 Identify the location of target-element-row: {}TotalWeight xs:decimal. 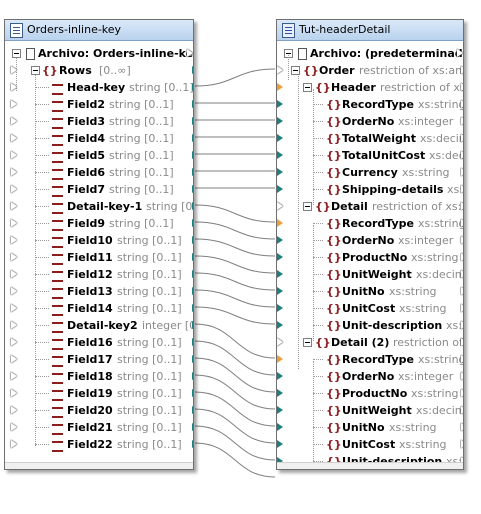
(370, 138).